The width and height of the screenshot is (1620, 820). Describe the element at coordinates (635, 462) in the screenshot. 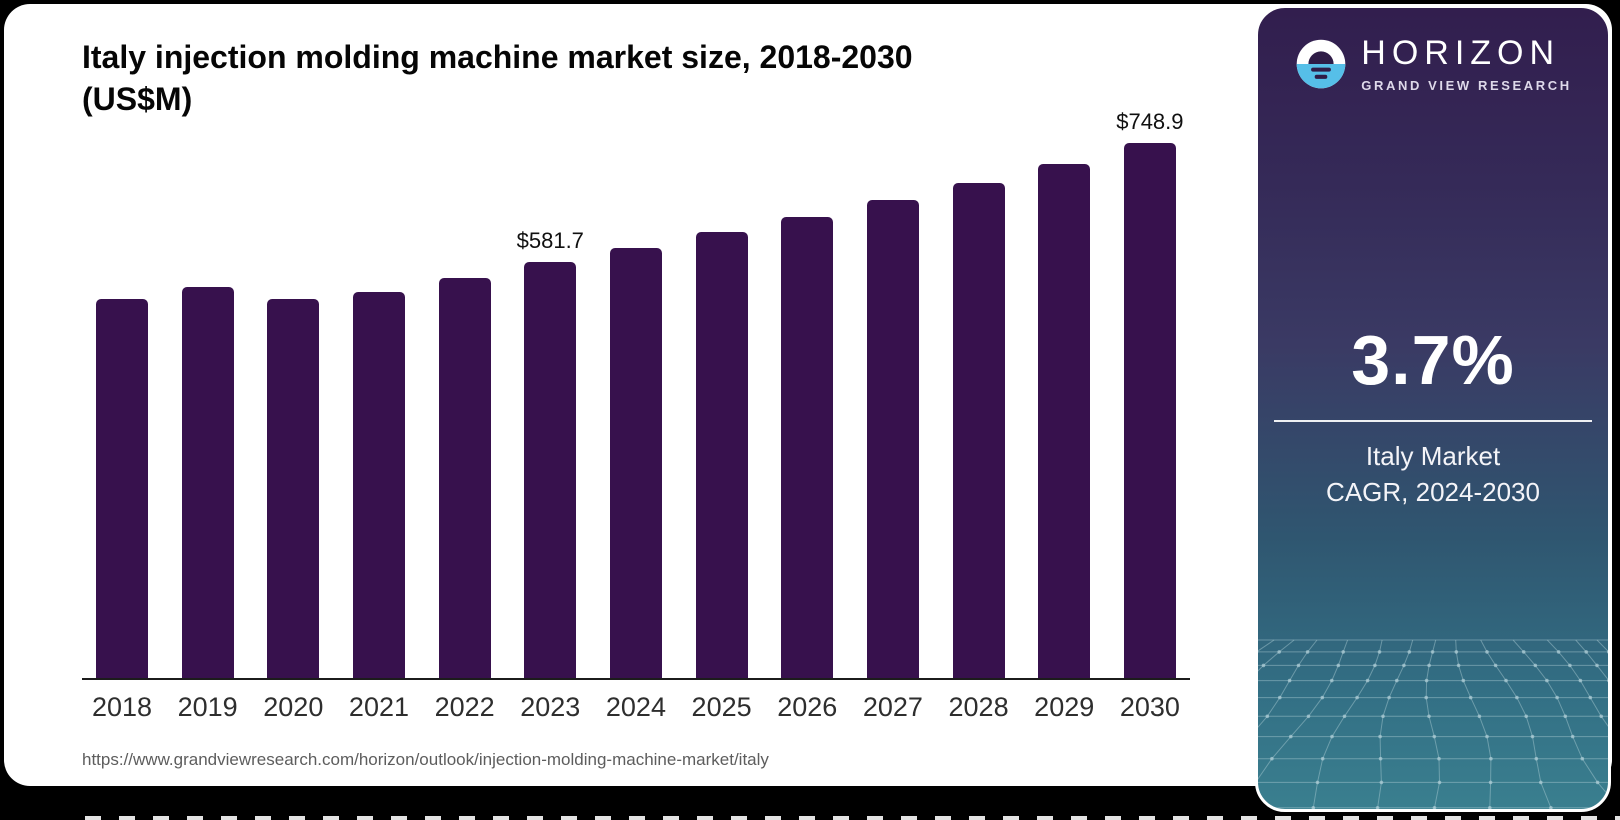

I see `bar-2024` at that location.